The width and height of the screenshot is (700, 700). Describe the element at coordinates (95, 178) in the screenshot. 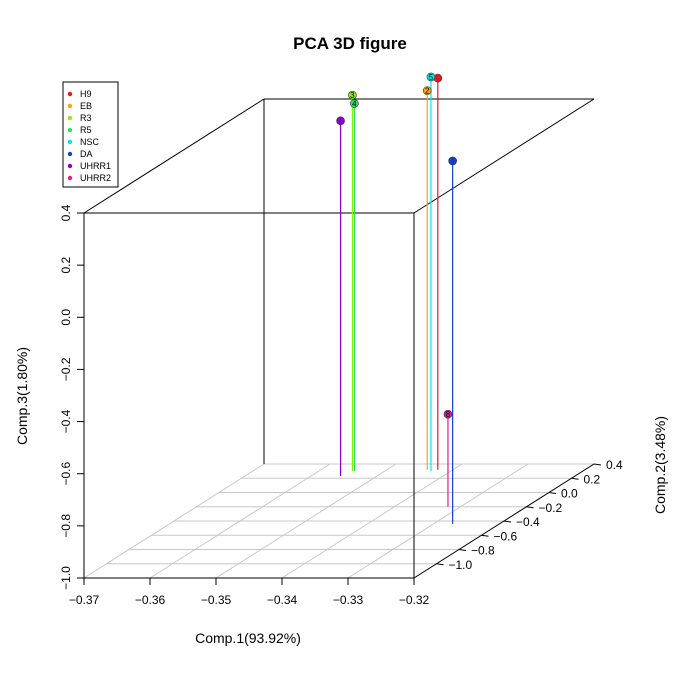

I see `legend-label: UHRR2` at that location.